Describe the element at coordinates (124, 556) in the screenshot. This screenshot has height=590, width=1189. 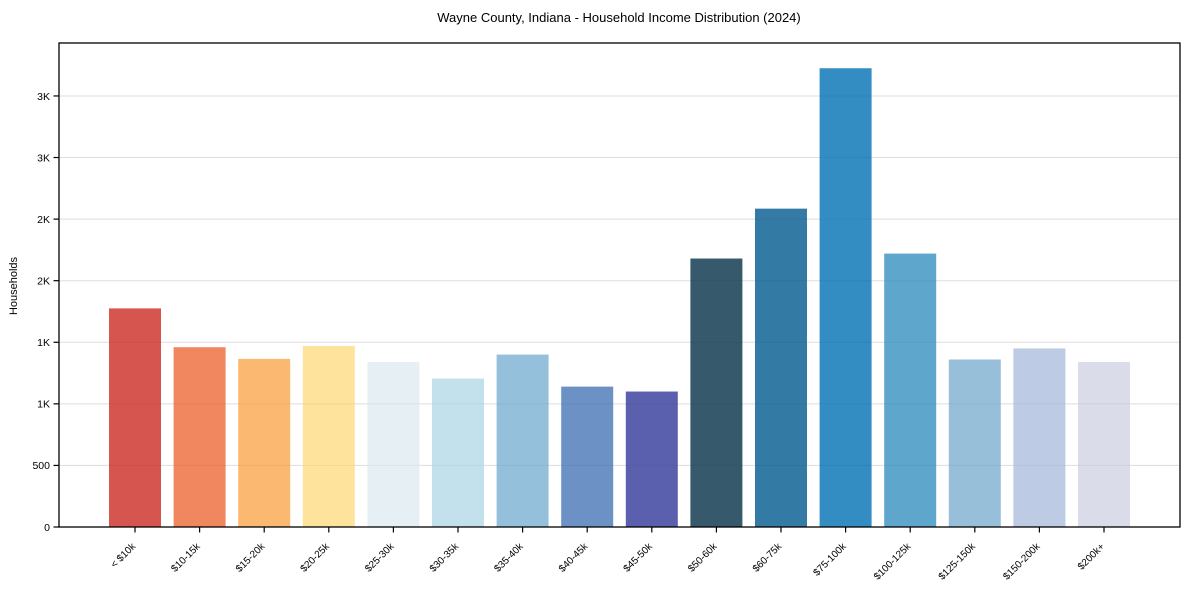
I see `x-tick-label: < $10k` at that location.